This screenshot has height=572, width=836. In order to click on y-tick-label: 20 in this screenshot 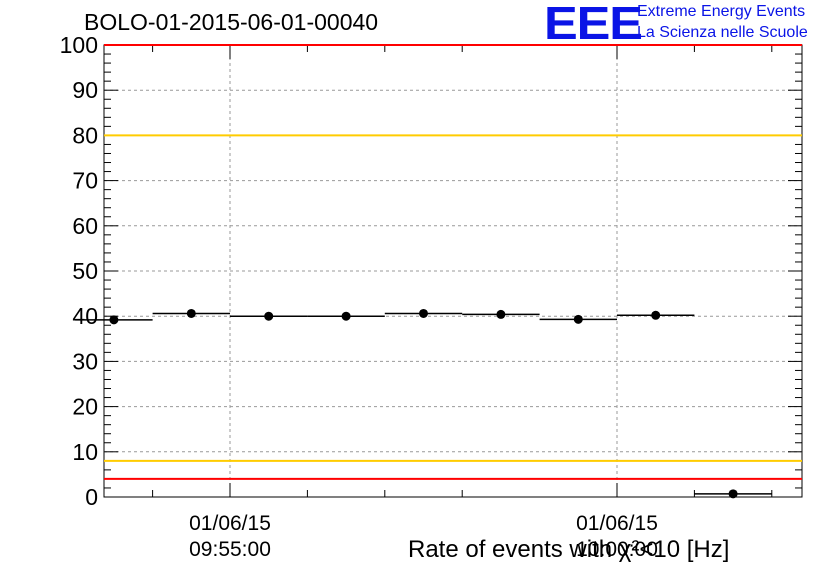, I will do `click(85, 407)`.